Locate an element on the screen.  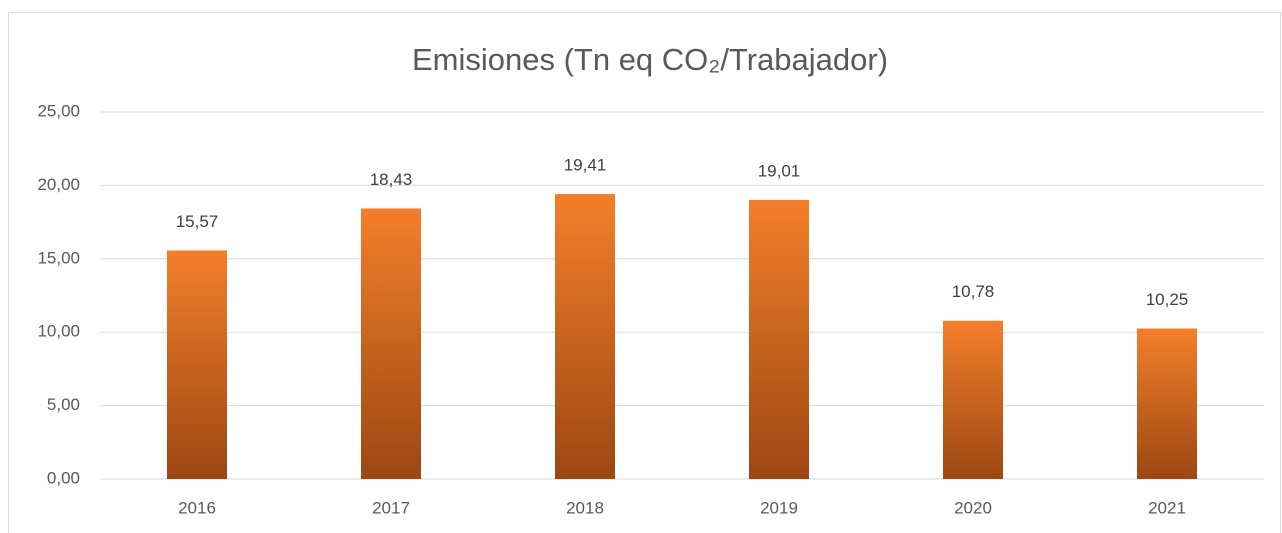
value-label: 10,78 is located at coordinates (973, 291).